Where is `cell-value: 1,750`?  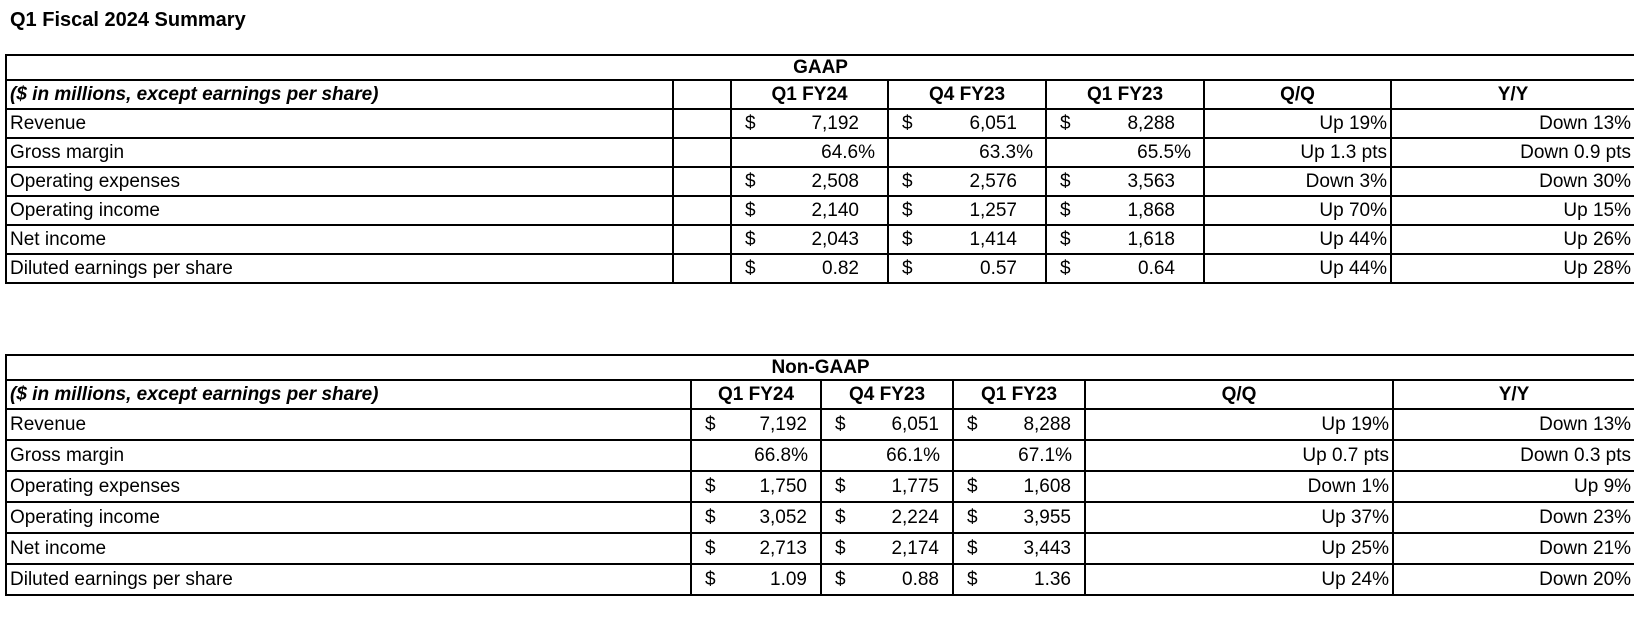
cell-value: 1,750 is located at coordinates (783, 486).